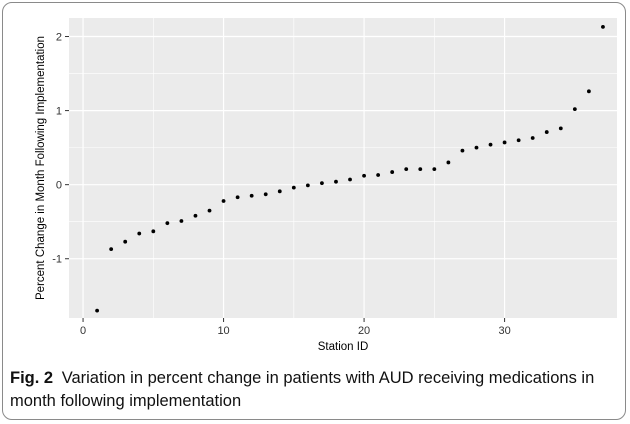  Describe the element at coordinates (60, 149) in the screenshot. I see `y-axis-ticks: -1 0 1 2` at that location.